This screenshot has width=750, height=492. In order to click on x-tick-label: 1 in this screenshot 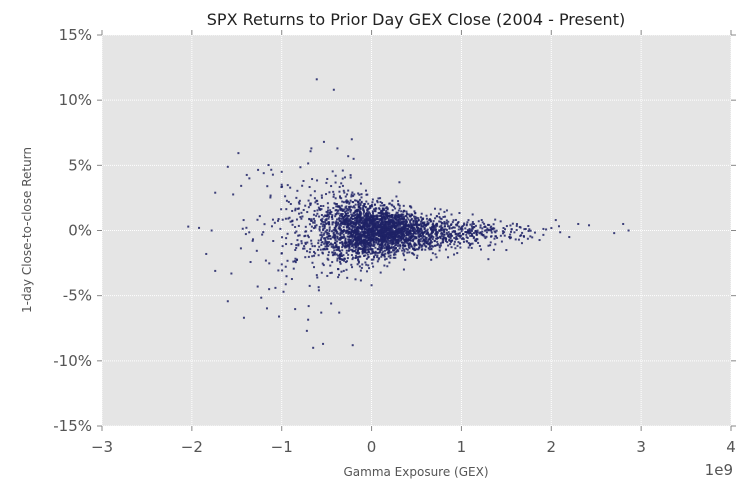, I will do `click(462, 447)`.